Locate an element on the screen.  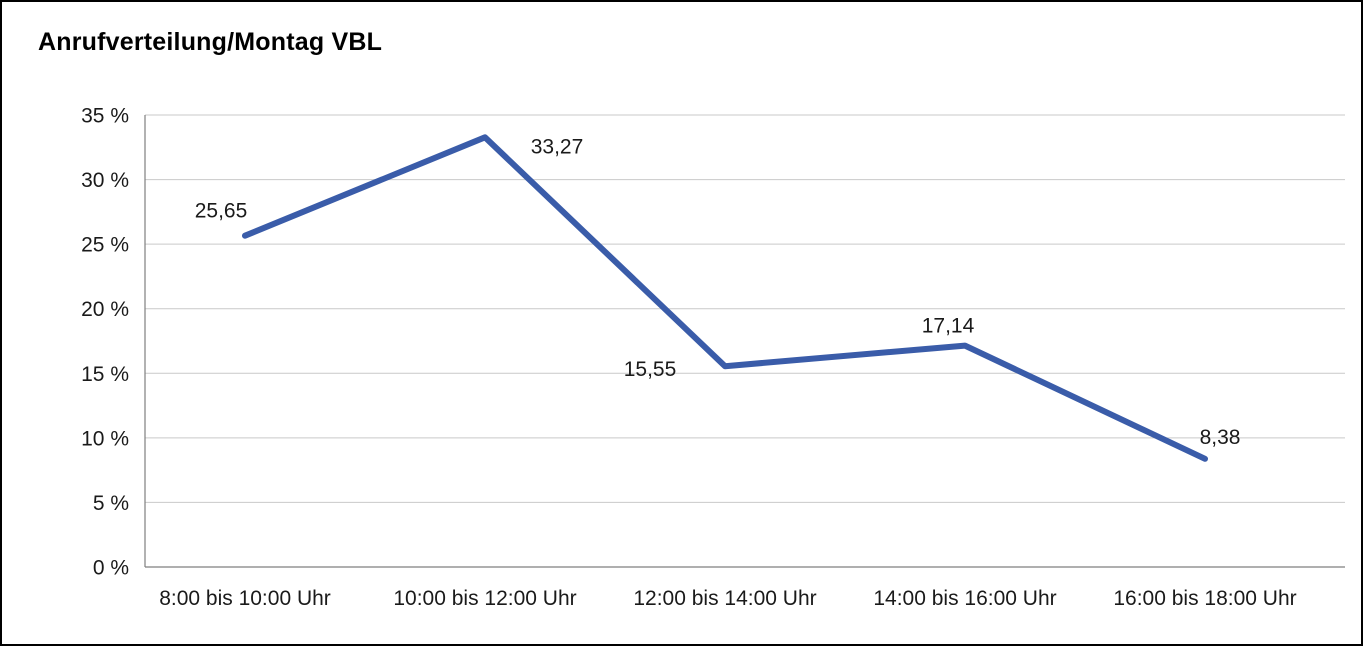
x-axis-category-label: 12:00 bis 14:00 Uhr is located at coordinates (724, 598).